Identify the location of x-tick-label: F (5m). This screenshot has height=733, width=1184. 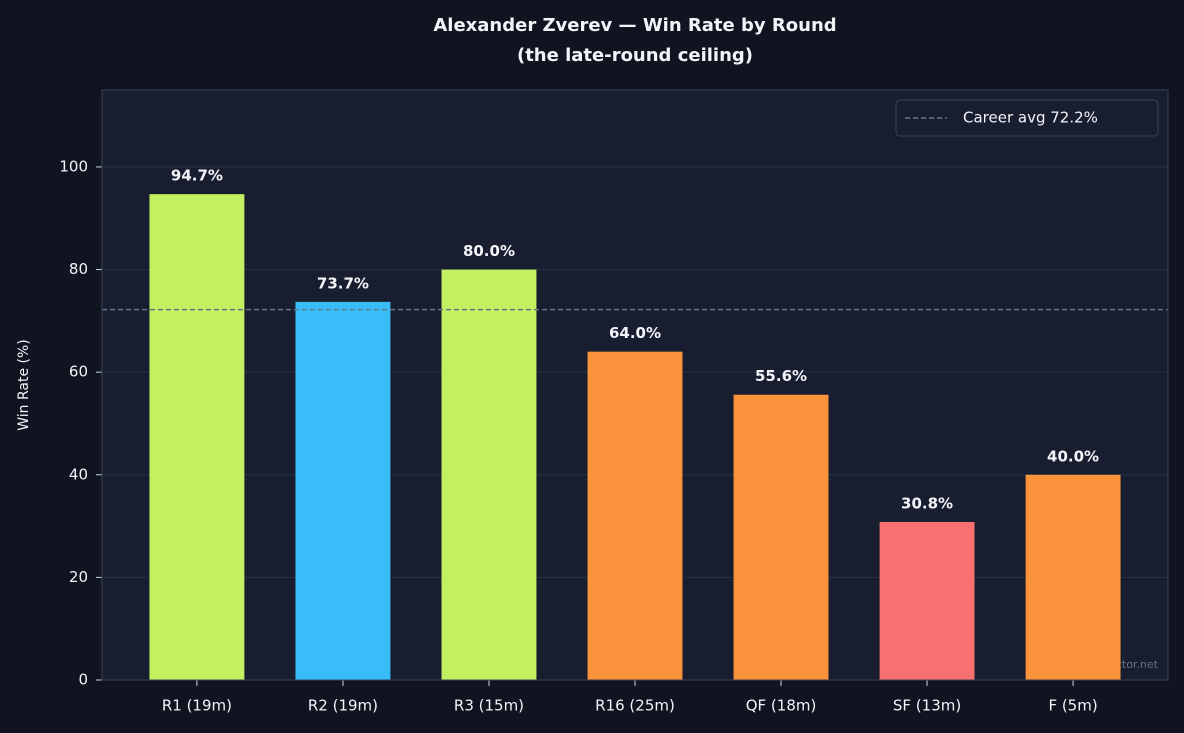
(1072, 706).